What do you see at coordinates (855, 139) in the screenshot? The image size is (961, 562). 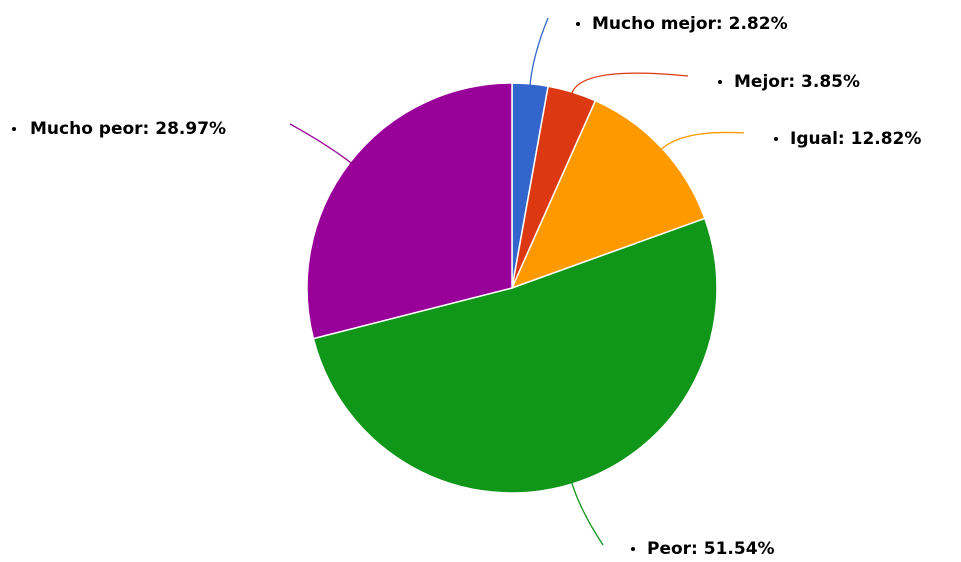 I see `data-label: Igual: 12.82%` at bounding box center [855, 139].